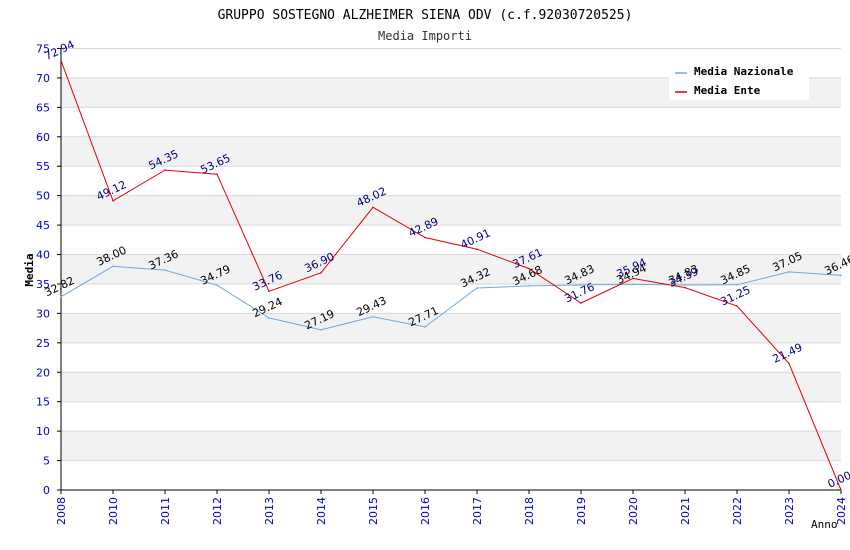 The height and width of the screenshot is (550, 850). Describe the element at coordinates (789, 511) in the screenshot. I see `x-tick-label: 2023` at that location.